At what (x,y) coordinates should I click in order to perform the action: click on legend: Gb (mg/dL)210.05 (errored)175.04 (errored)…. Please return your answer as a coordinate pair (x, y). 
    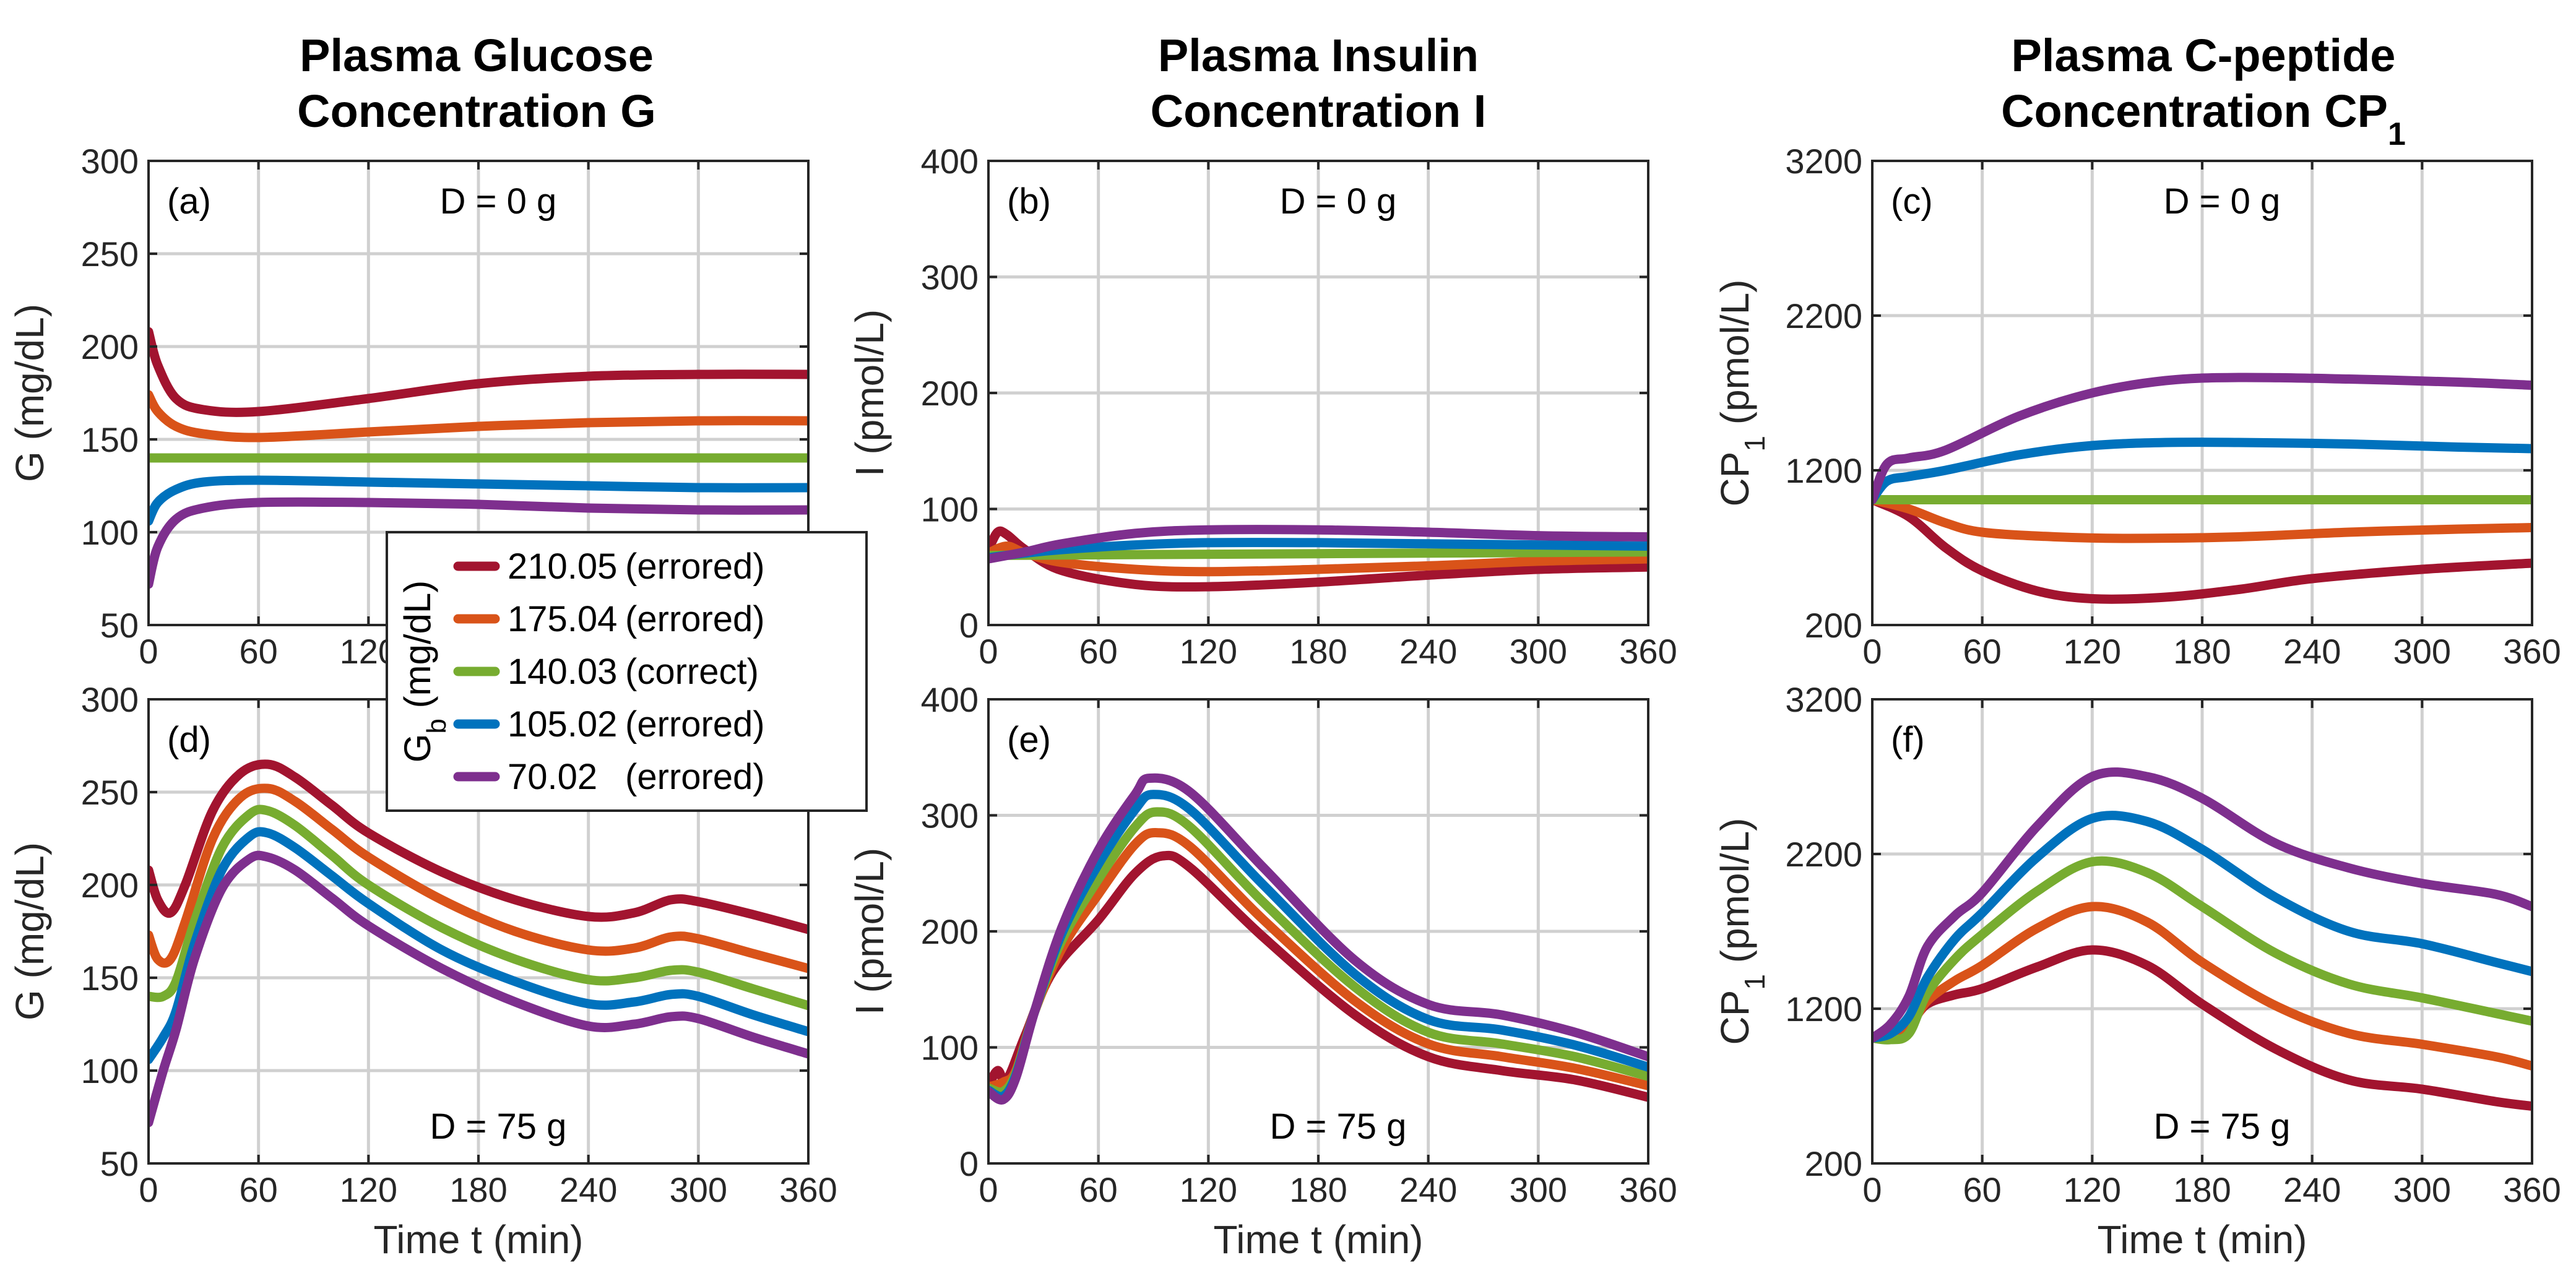
    Looking at the image, I should click on (627, 672).